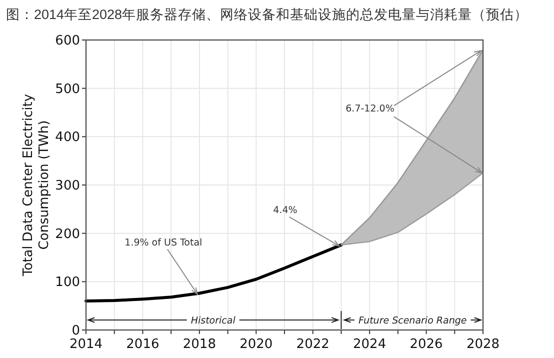  What do you see at coordinates (267, 14) in the screenshot?
I see `chart-title: 图：2014年至2028年服务器存储、网络设备和基础设施的总发电量与消耗量（预估）` at bounding box center [267, 14].